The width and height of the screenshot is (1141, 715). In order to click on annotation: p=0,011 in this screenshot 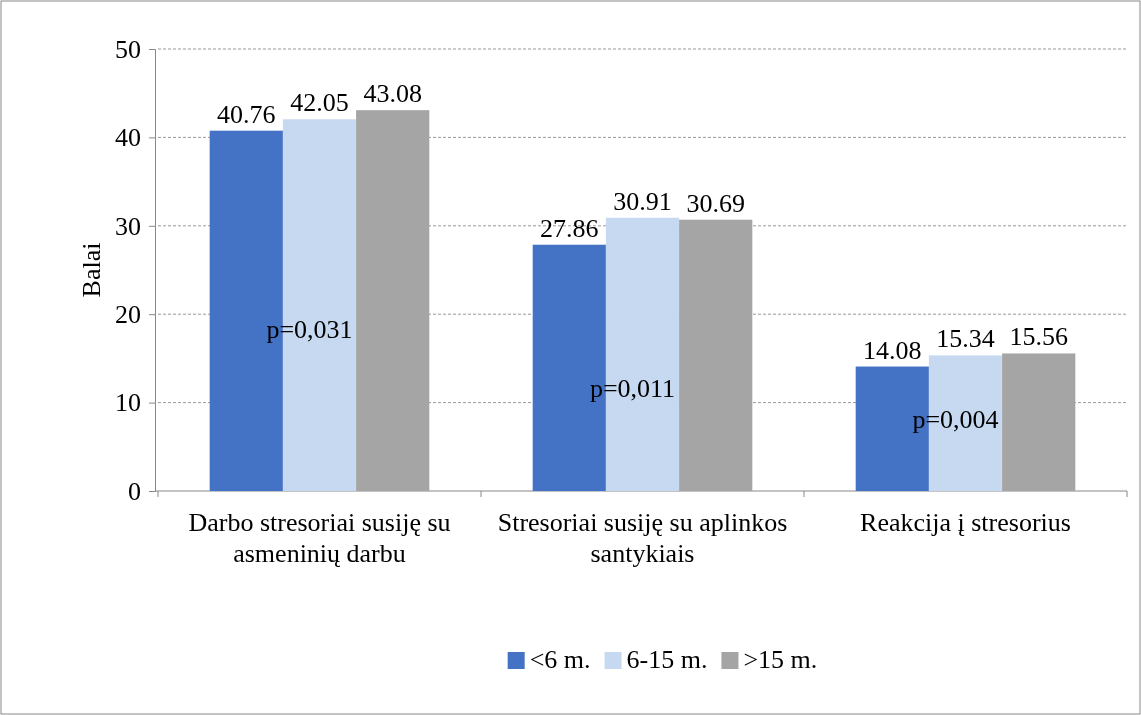, I will do `click(632, 388)`.